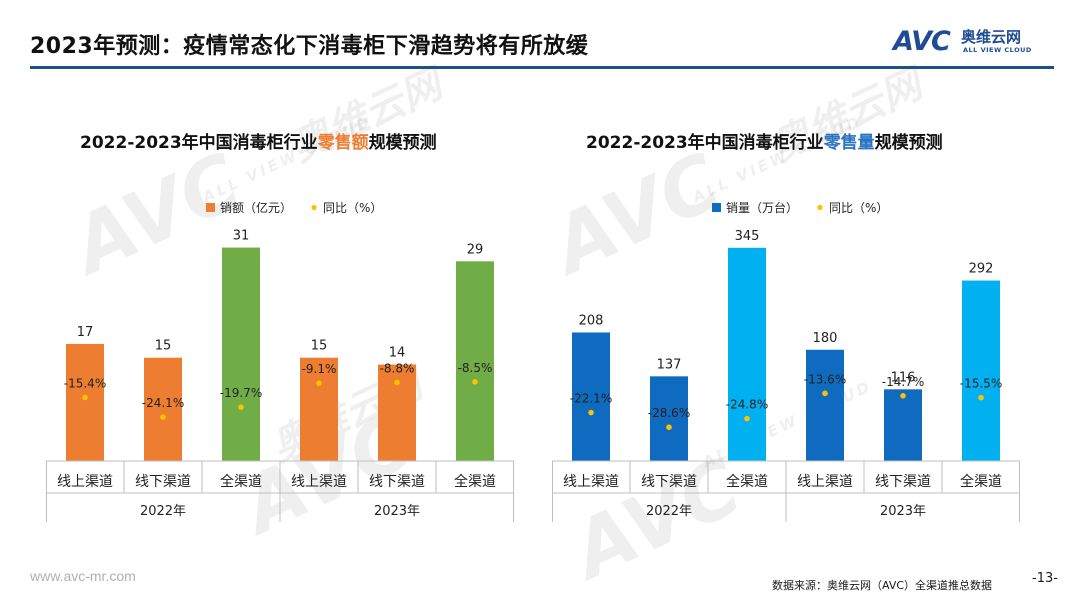  Describe the element at coordinates (846, 116) in the screenshot. I see `watermark-right-cn: 奥维云网` at that location.